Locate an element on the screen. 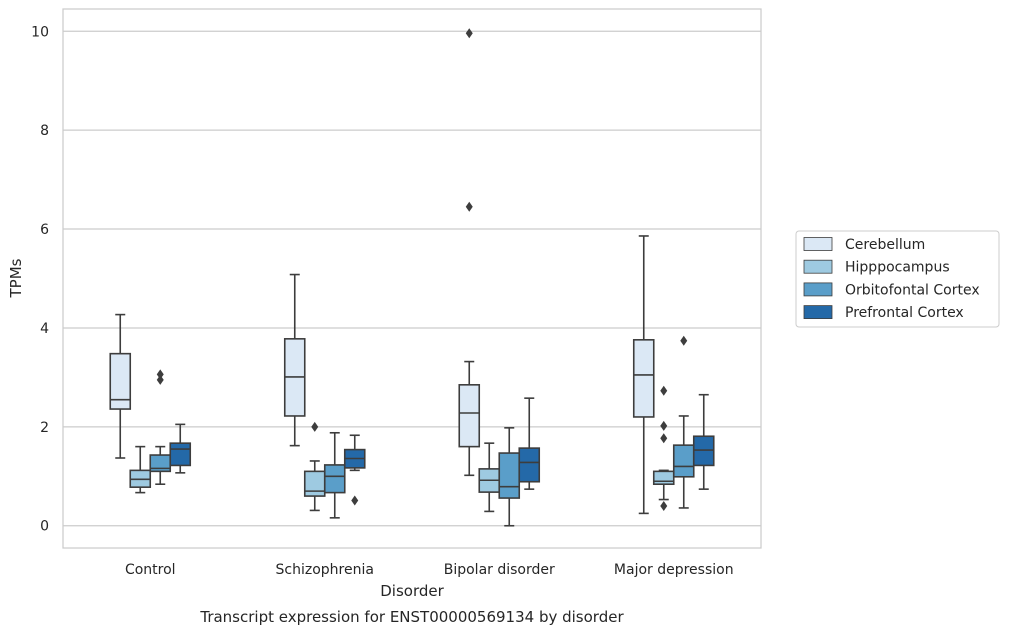 The width and height of the screenshot is (1009, 634). legend-frame is located at coordinates (897, 279).